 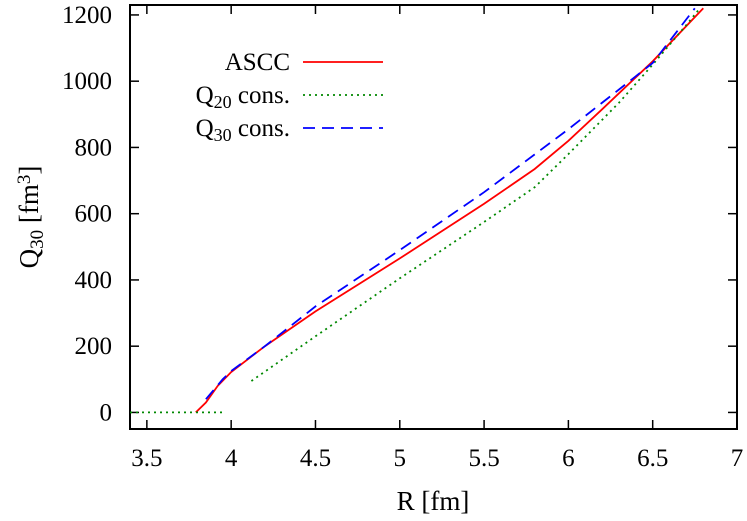 I want to click on y-tick-label: 800, so click(x=94, y=147).